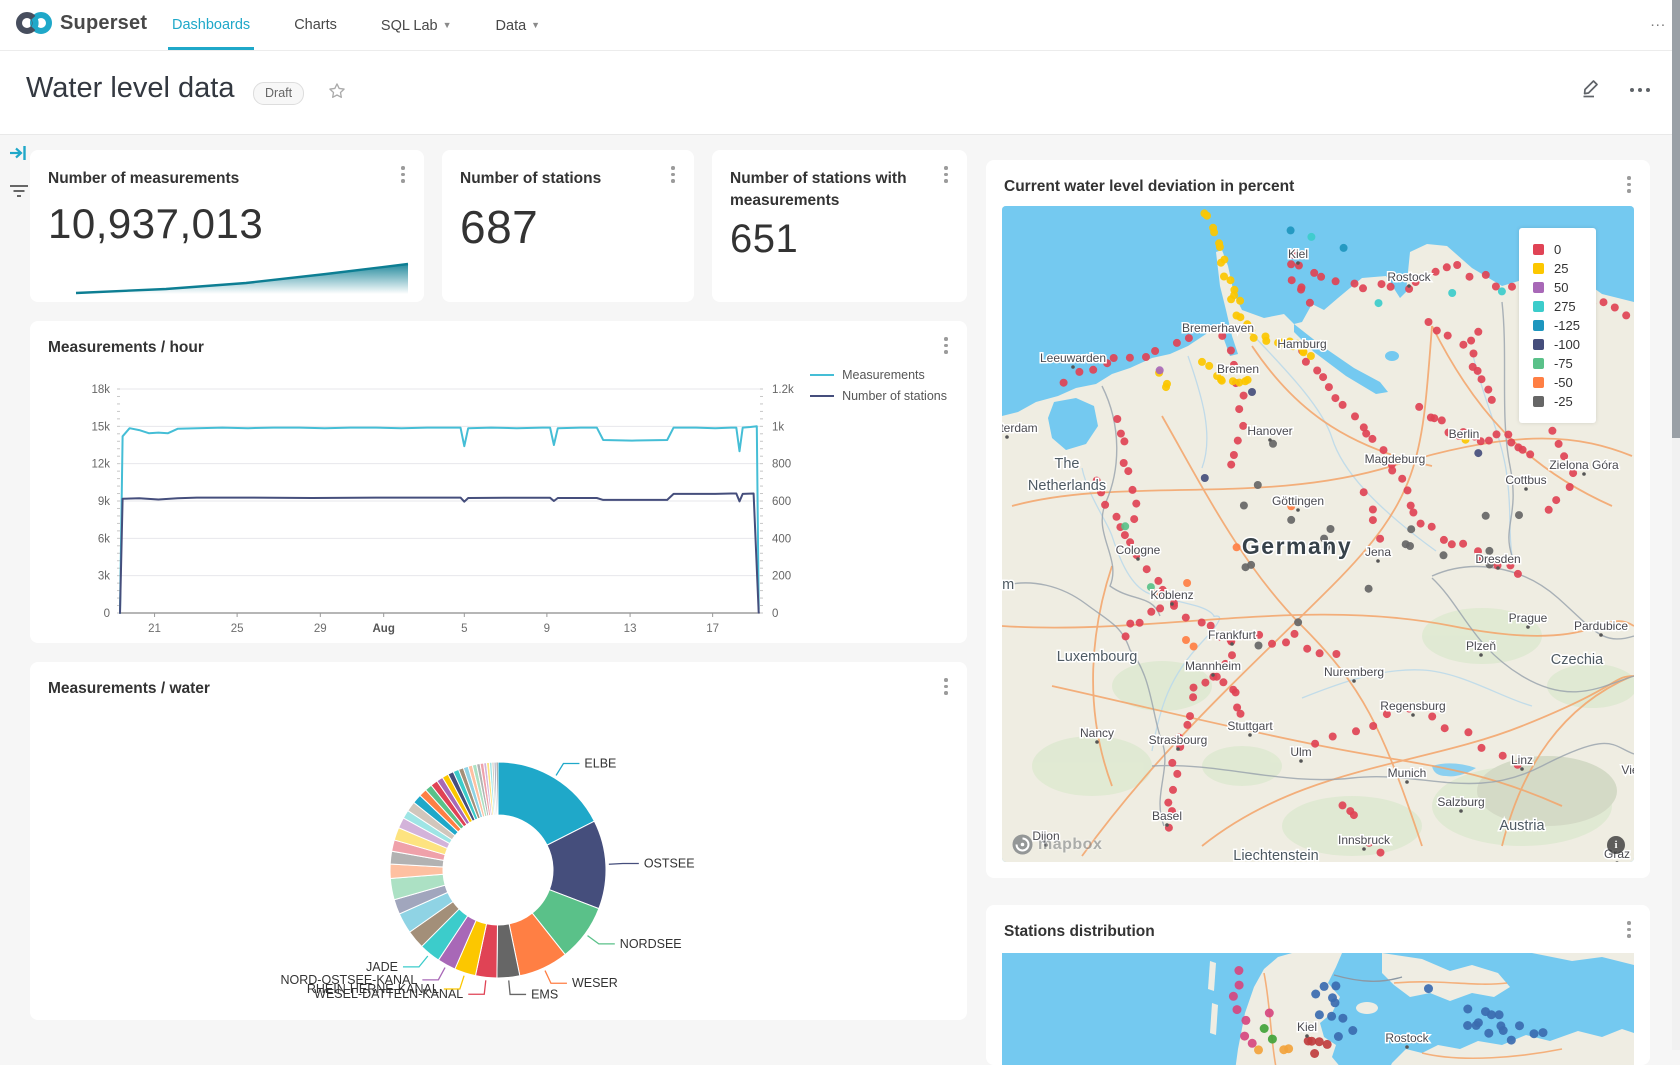 This screenshot has width=1680, height=1065. Describe the element at coordinates (1676, 525) in the screenshot. I see `page-scrollbar` at that location.